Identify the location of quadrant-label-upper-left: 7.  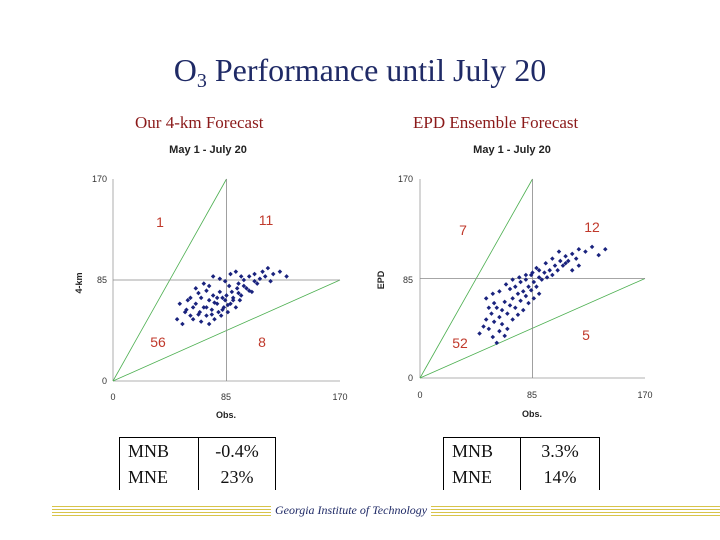
(463, 230).